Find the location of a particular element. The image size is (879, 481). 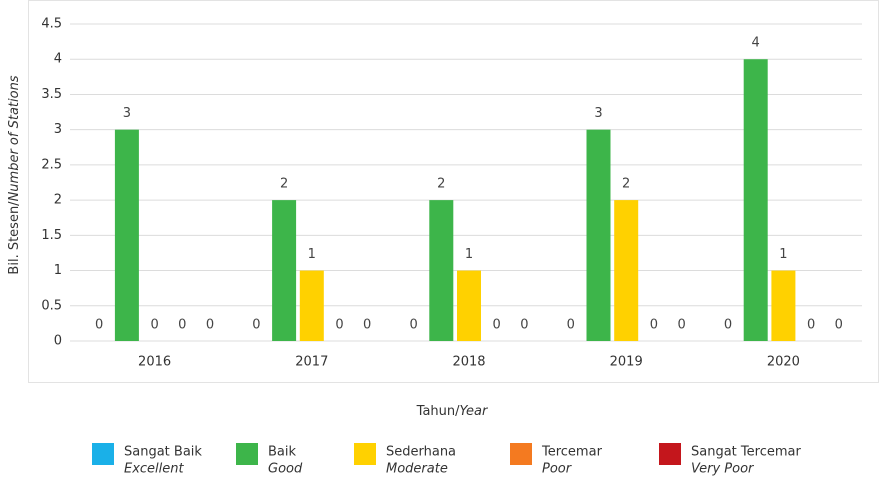

x-tick-label: 2020 is located at coordinates (783, 362).